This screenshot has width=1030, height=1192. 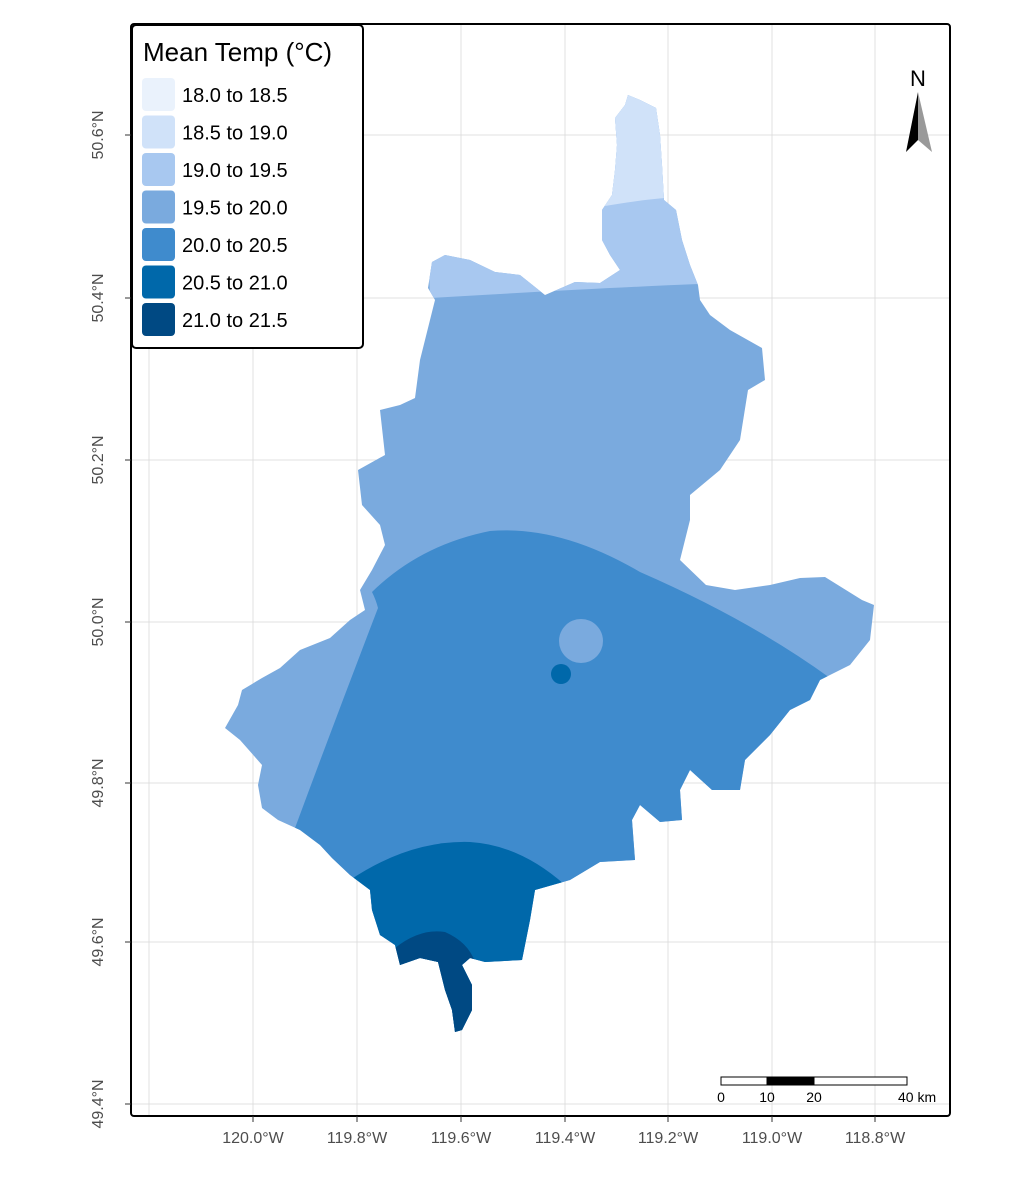 What do you see at coordinates (875, 1138) in the screenshot?
I see `x-tick-label: 118.8°W` at bounding box center [875, 1138].